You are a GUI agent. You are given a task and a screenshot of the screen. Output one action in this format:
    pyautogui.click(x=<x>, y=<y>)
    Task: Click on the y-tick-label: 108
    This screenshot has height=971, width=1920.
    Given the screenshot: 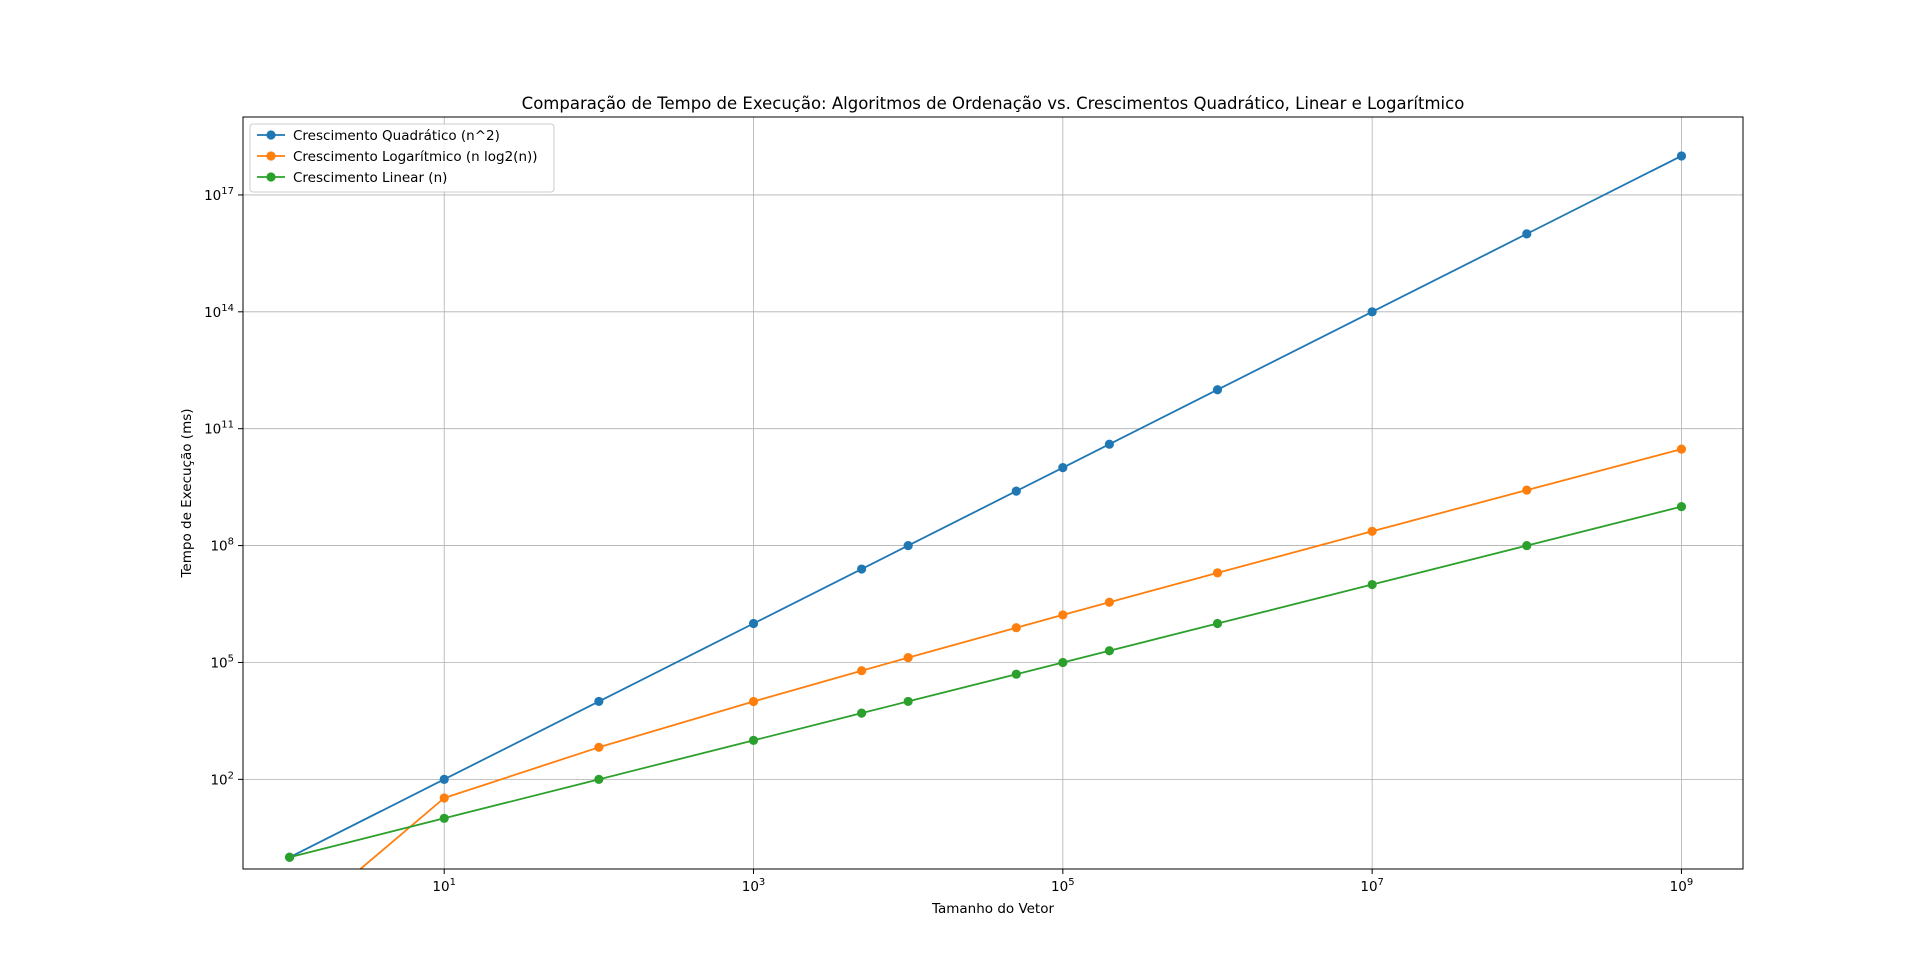 What is the action you would take?
    pyautogui.click(x=222, y=546)
    